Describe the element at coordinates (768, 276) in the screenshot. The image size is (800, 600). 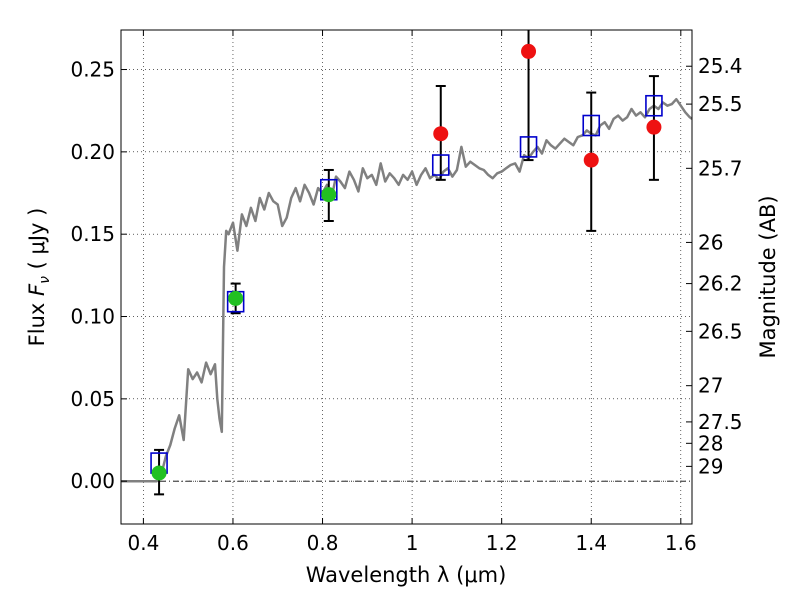
I see `y-axis-right-label: Magnitude (AB)` at that location.